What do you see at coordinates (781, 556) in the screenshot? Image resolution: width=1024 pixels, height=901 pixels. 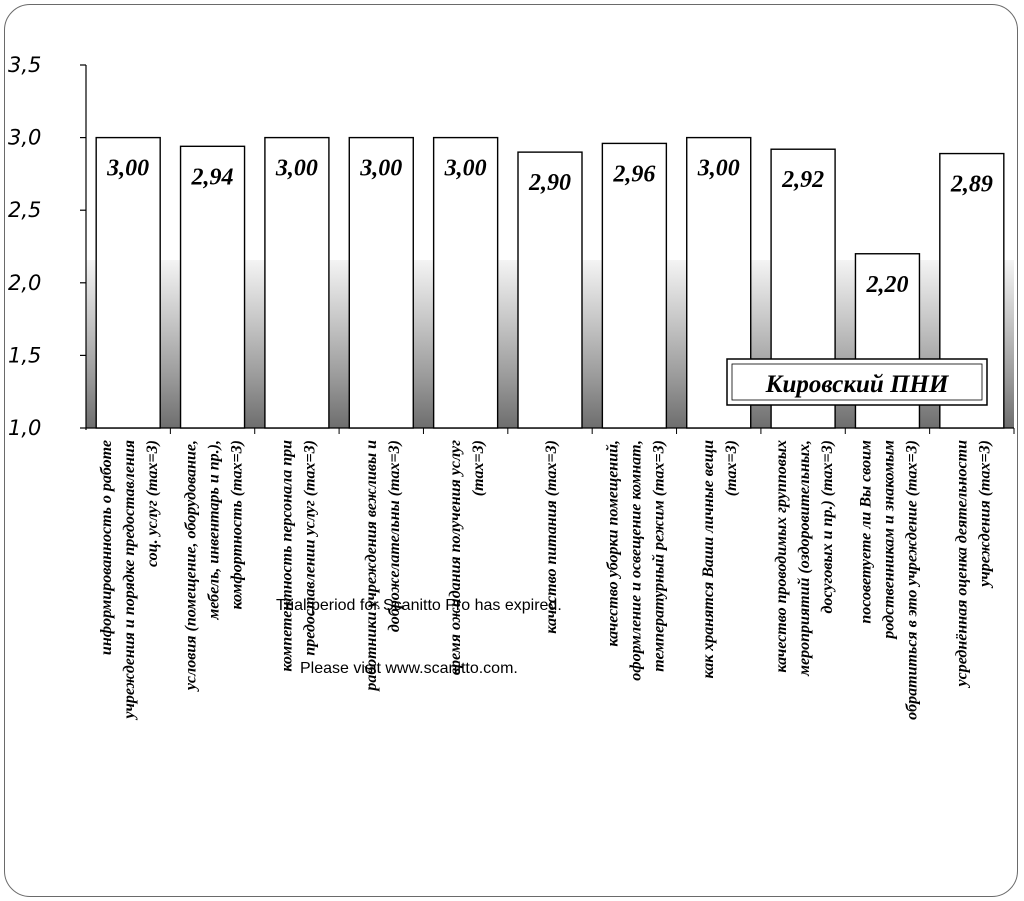 I see `category-label-line: качество проводимых групповых` at bounding box center [781, 556].